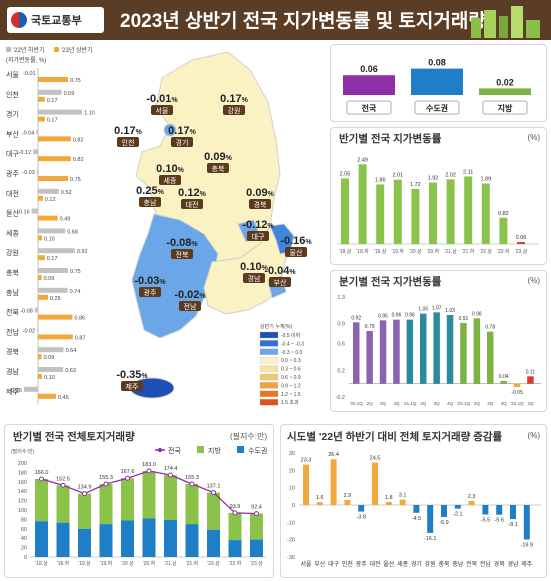 This screenshot has height=581, width=551. I want to click on quarterly-title: 분기별 전국 지가변동률, so click(390, 282).